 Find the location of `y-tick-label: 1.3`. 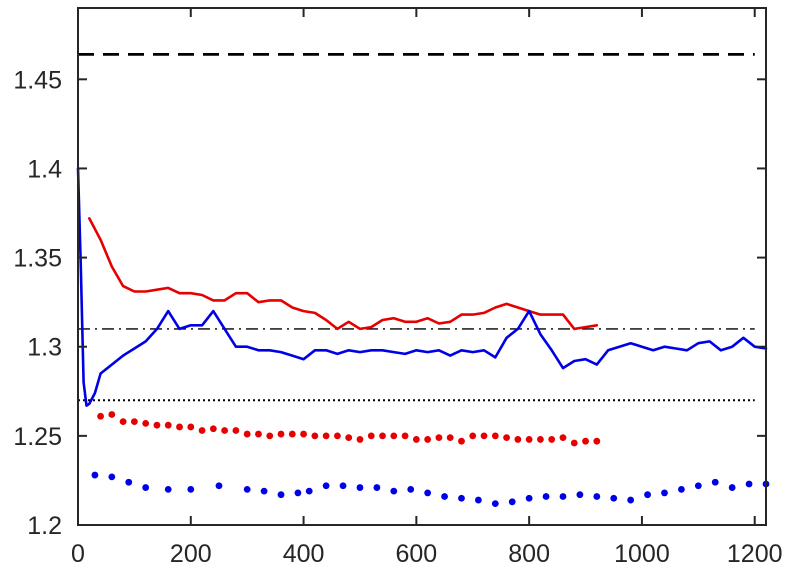

y-tick-label: 1.3 is located at coordinates (44, 348).